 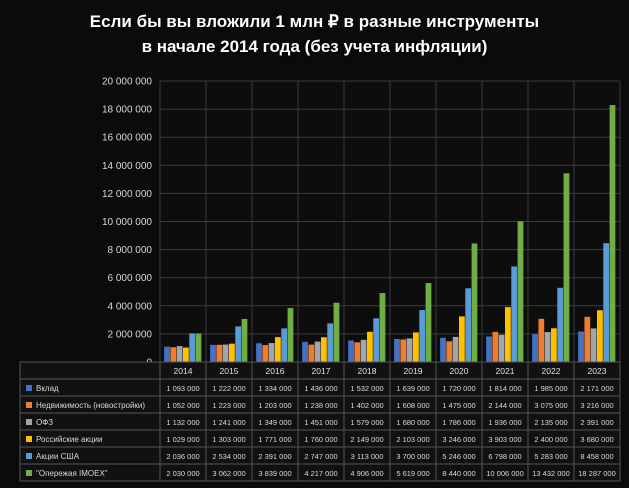 I want to click on table-value: 1 475 000, so click(x=458, y=405).